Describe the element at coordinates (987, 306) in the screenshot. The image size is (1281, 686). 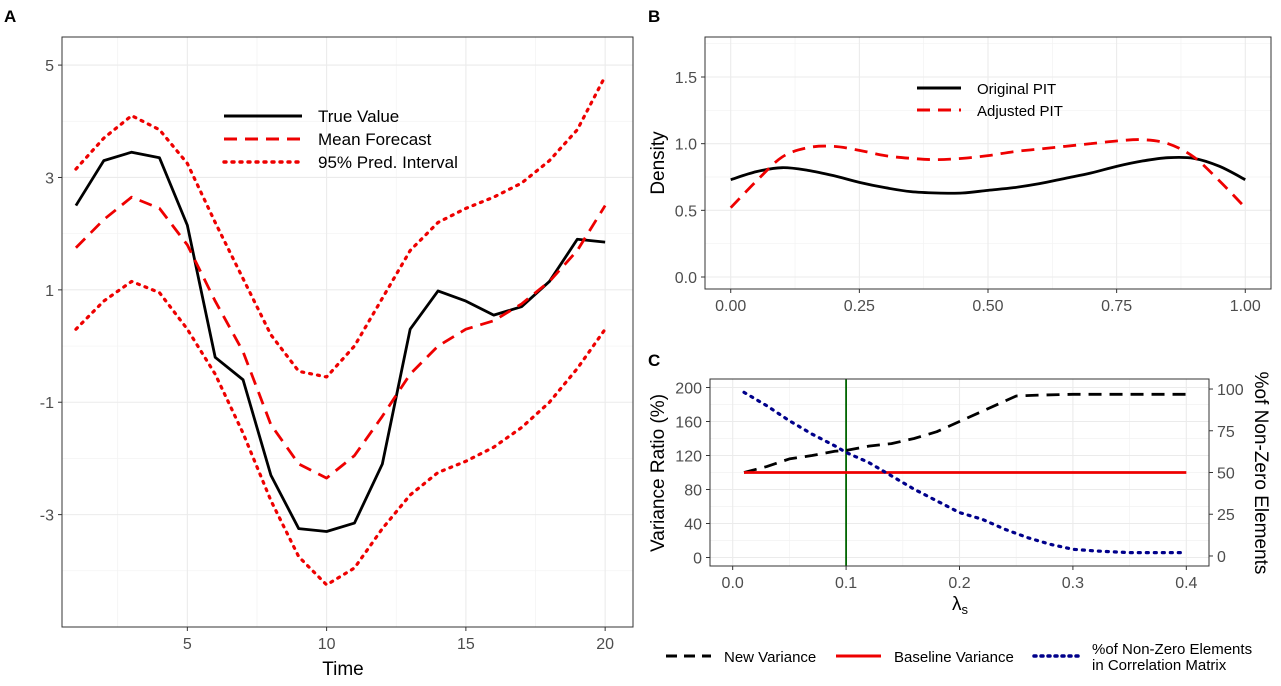
I see `x-tick-label: 0.50` at that location.